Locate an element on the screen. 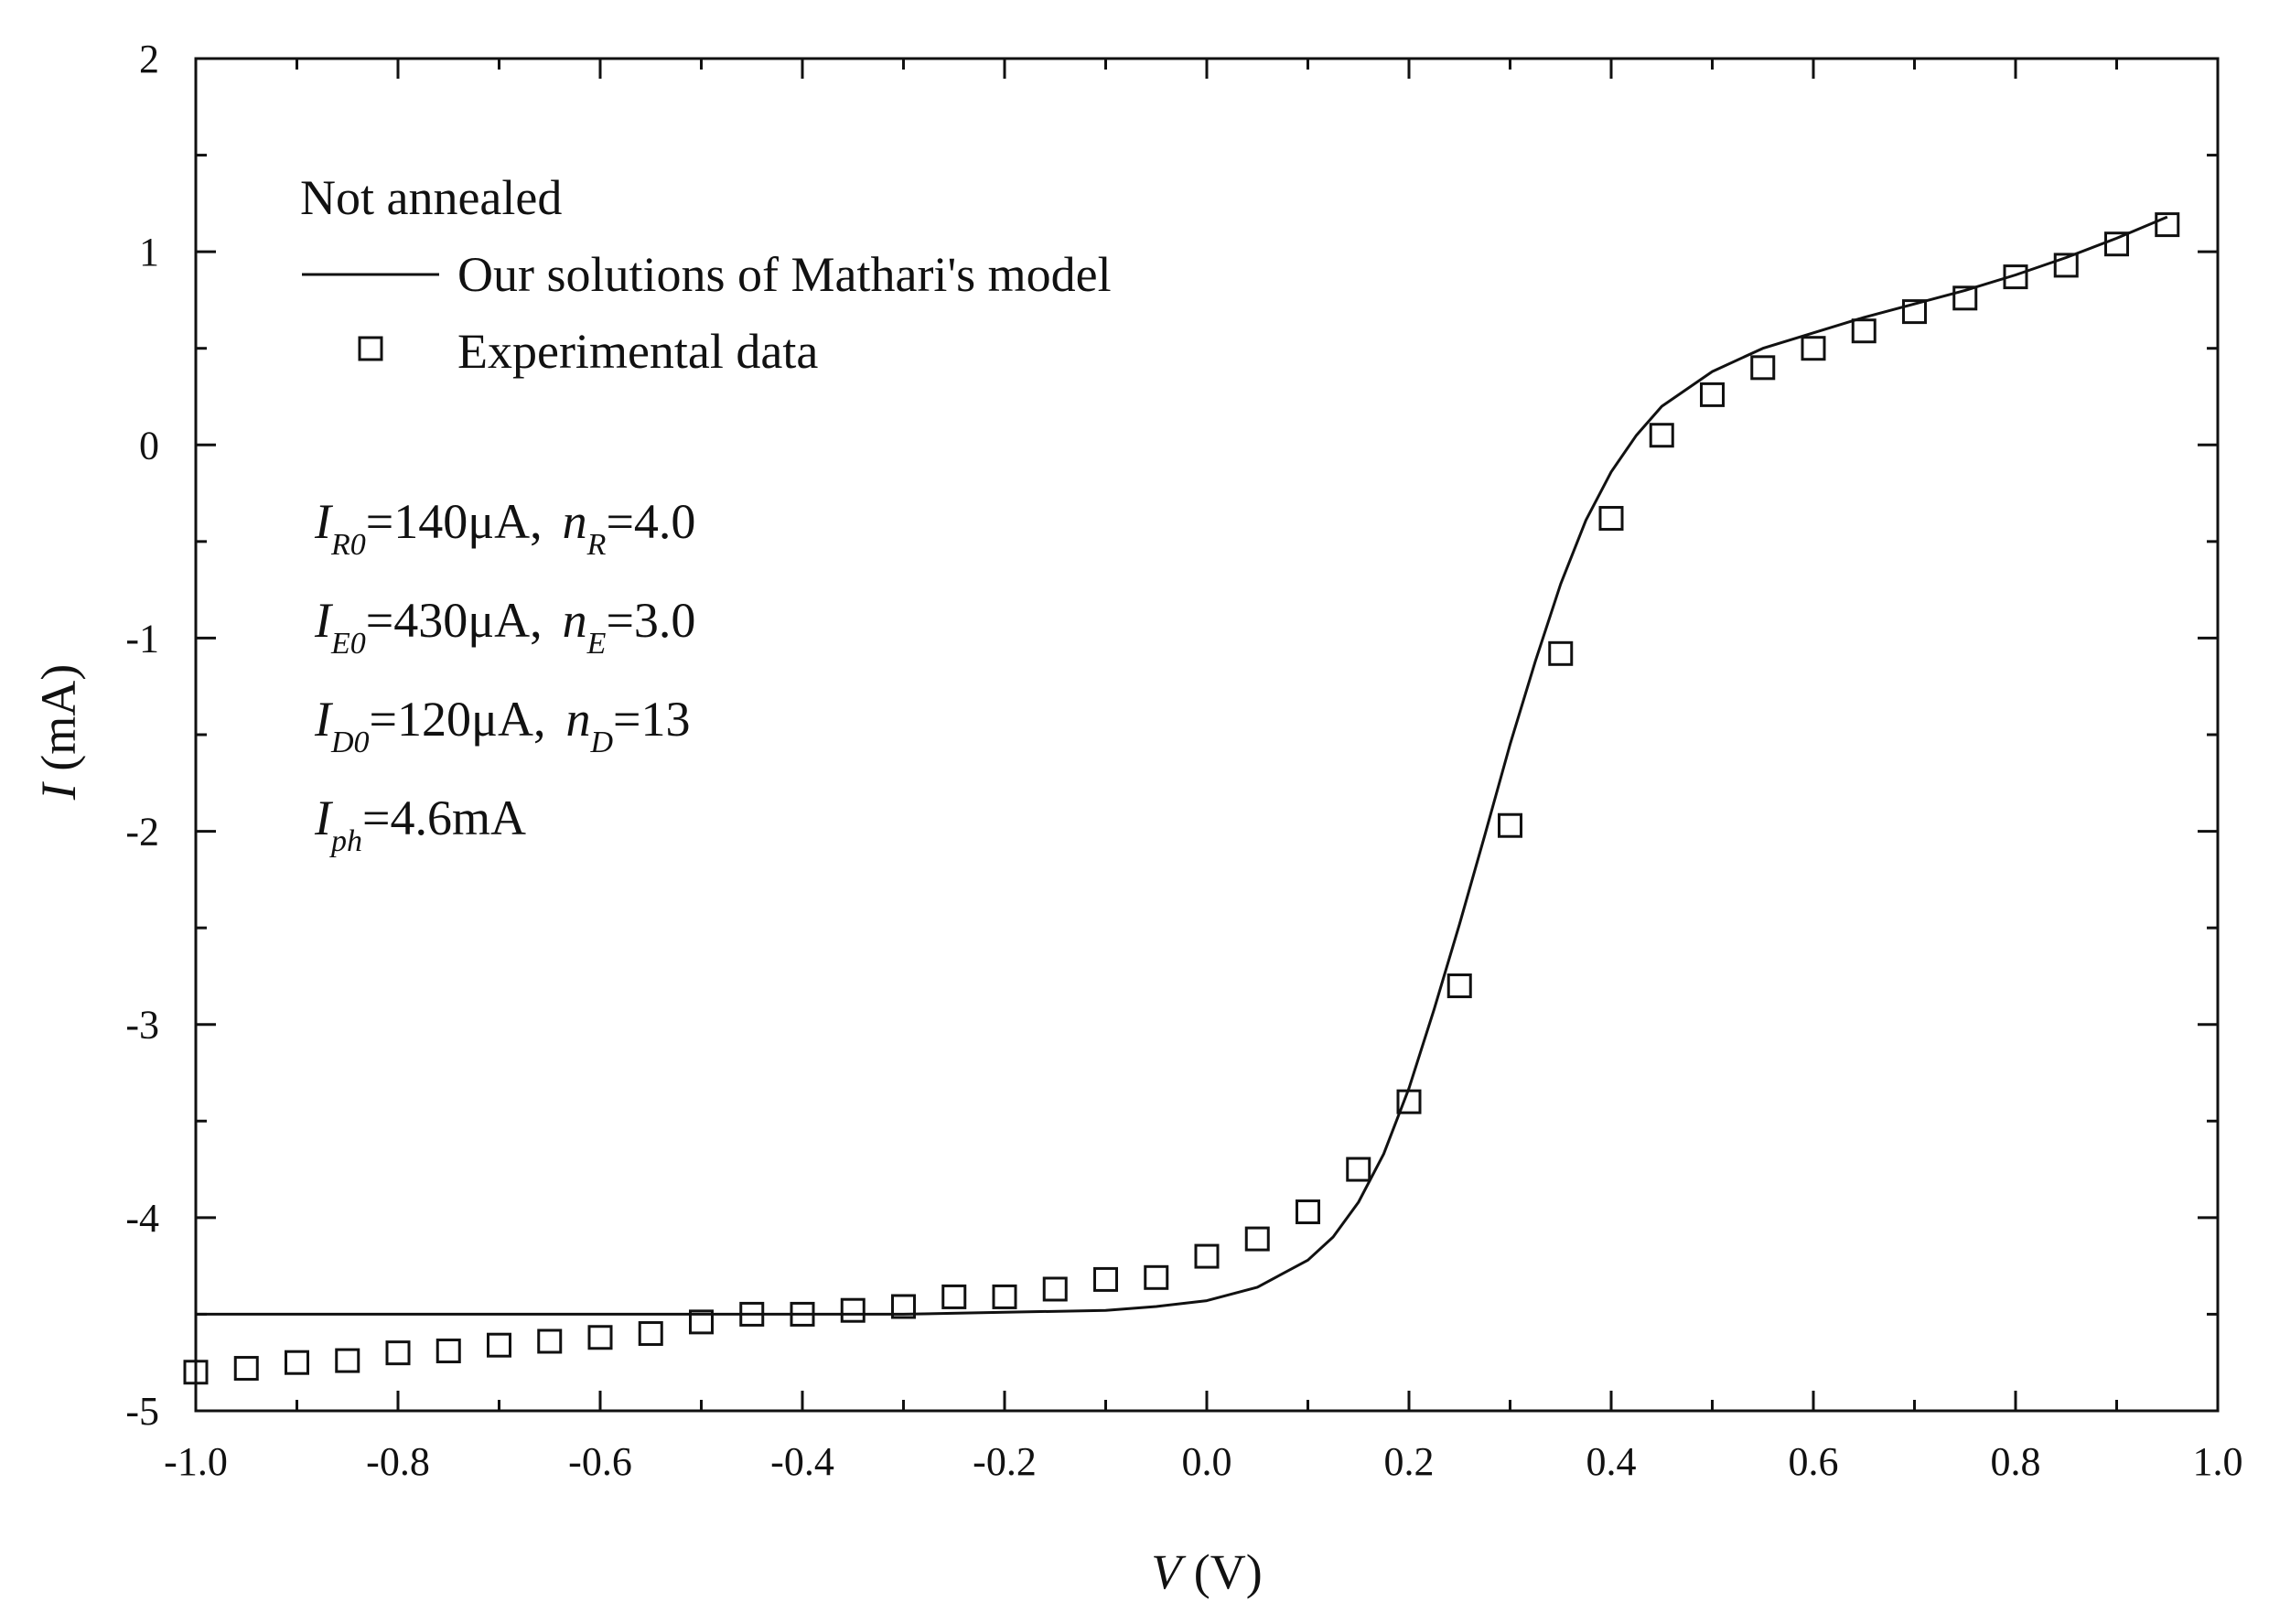 The width and height of the screenshot is (2269, 1624). y-tick-label: -1 is located at coordinates (142, 638).